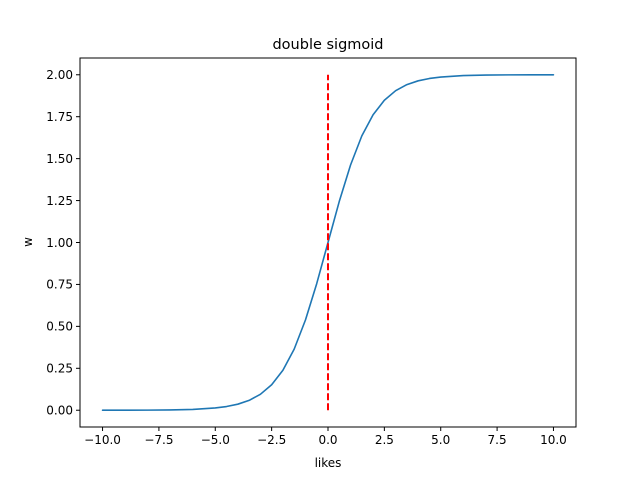 The height and width of the screenshot is (484, 640). Describe the element at coordinates (327, 45) in the screenshot. I see `chart-title: double sigmoid` at that location.